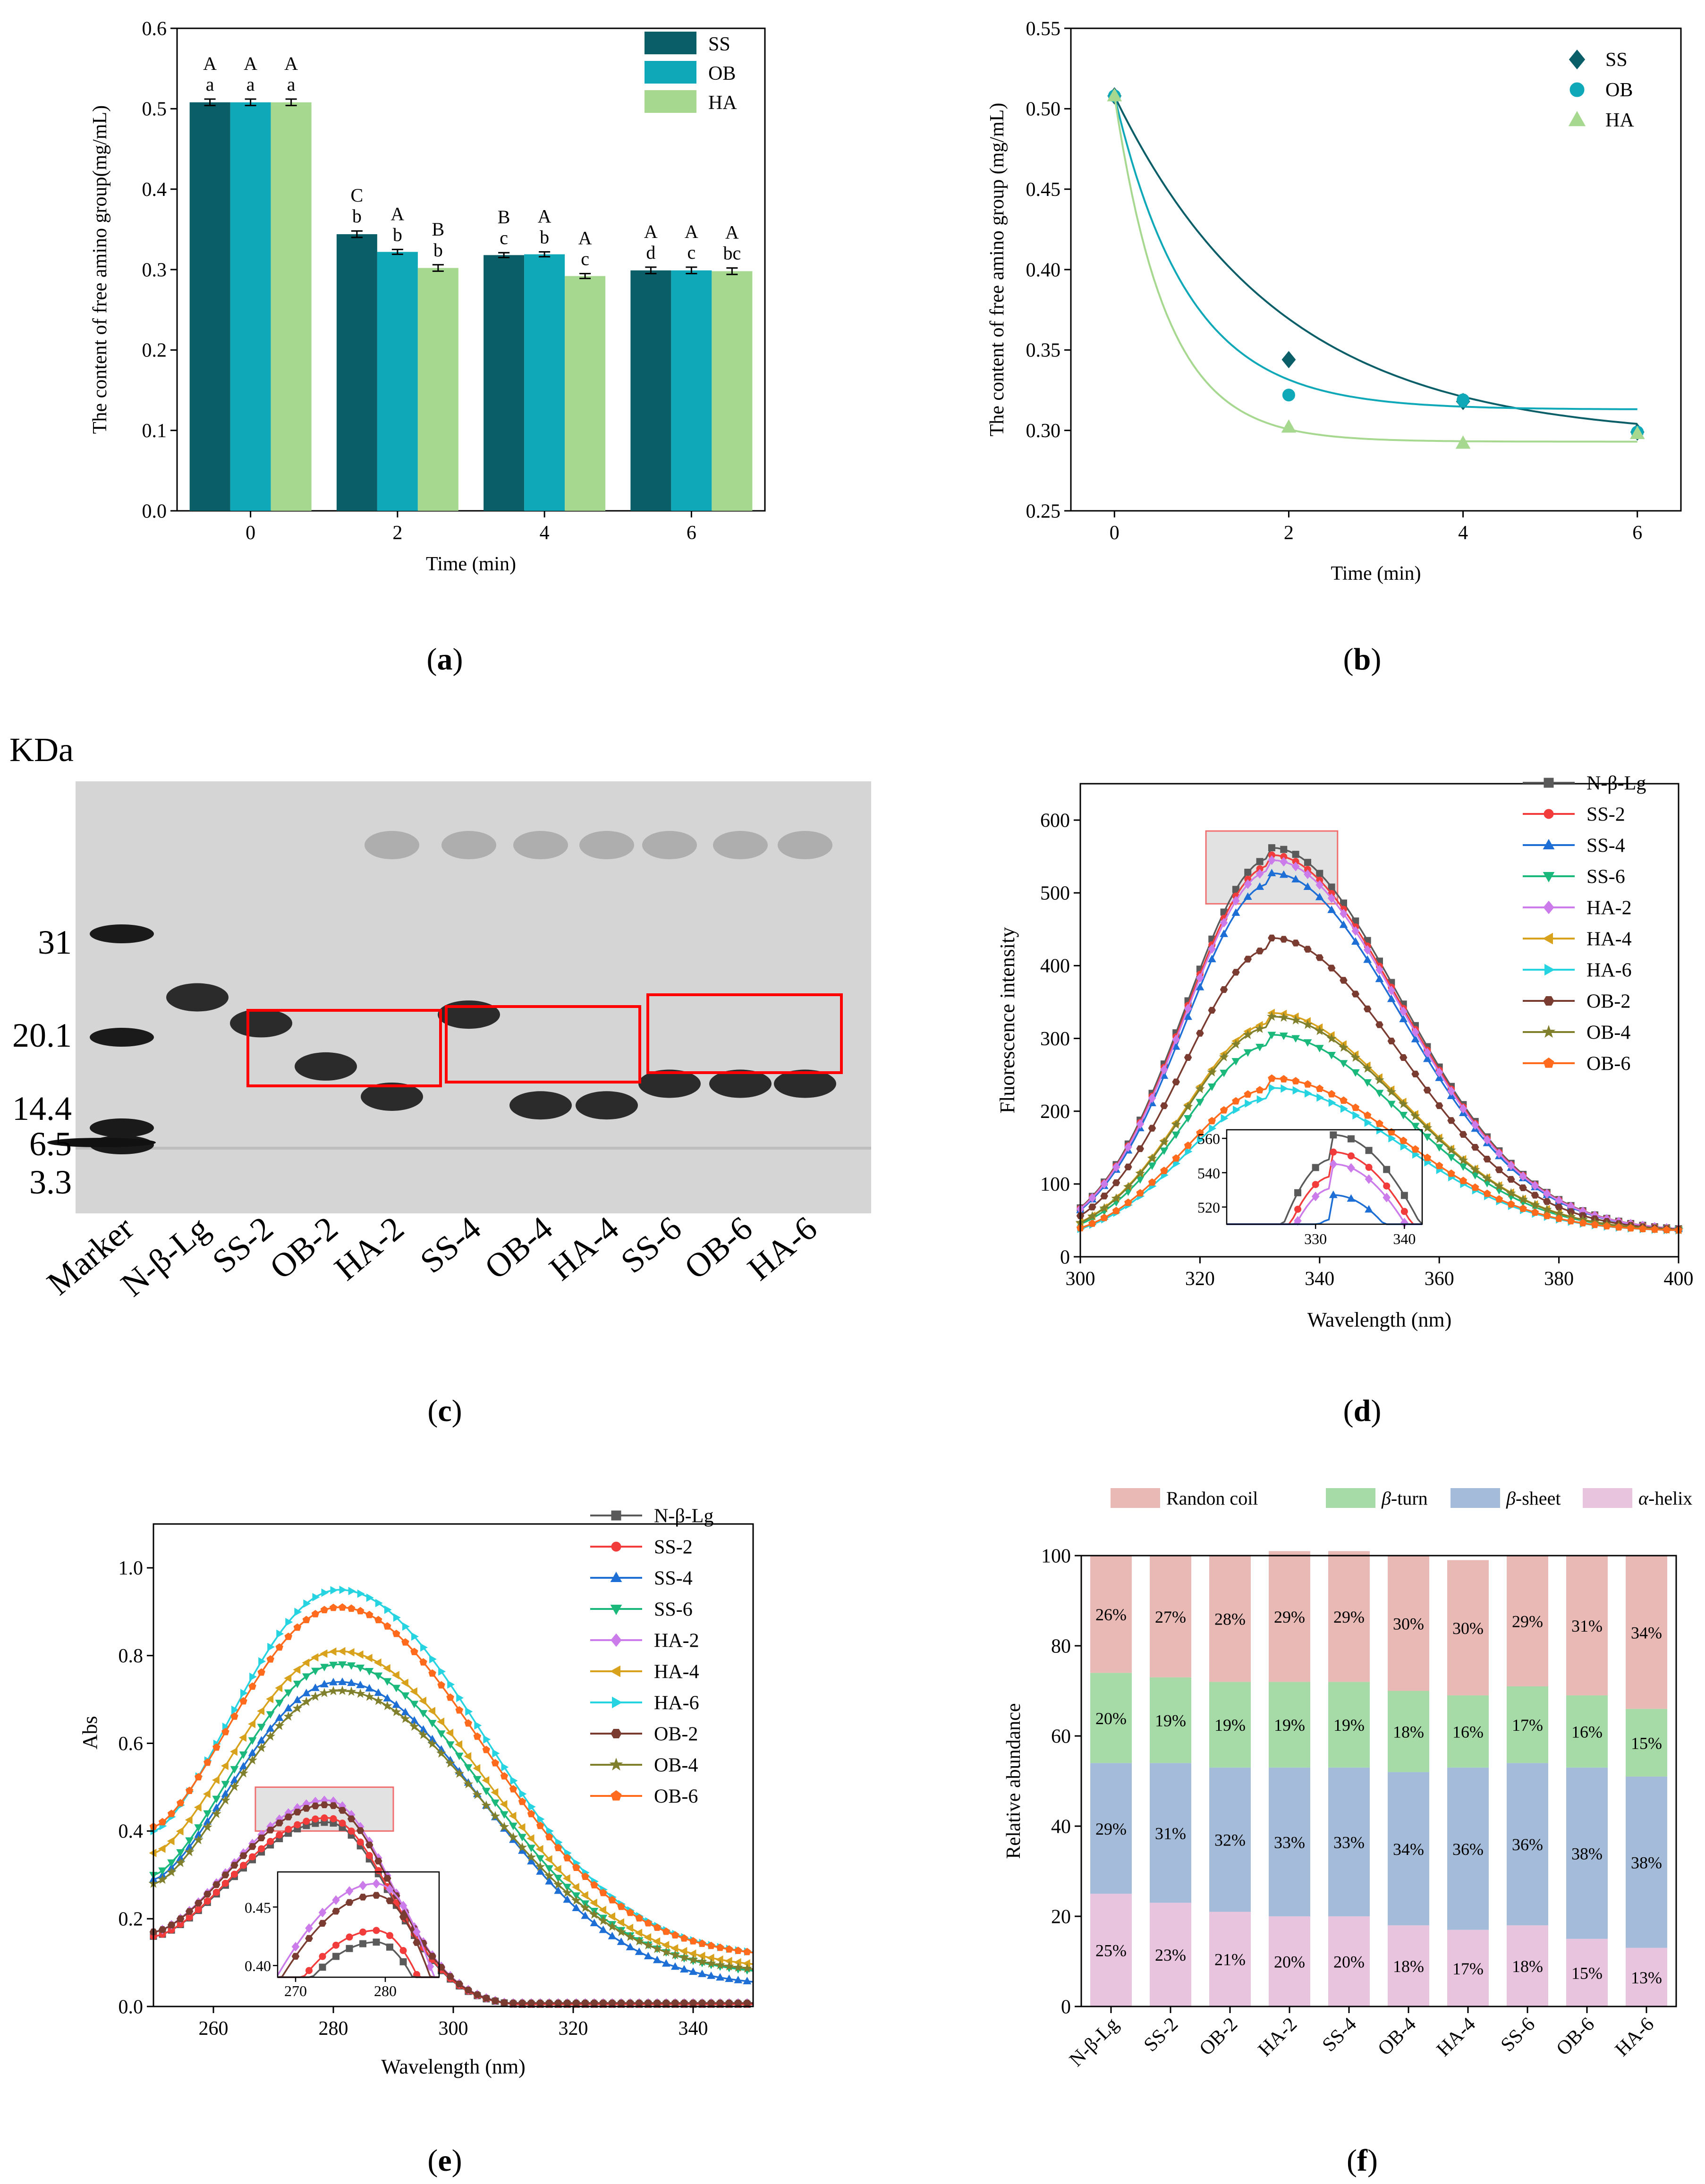 This screenshot has width=1705, height=2184. What do you see at coordinates (154, 270) in the screenshot?
I see `y-tick-label: 0.3` at bounding box center [154, 270].